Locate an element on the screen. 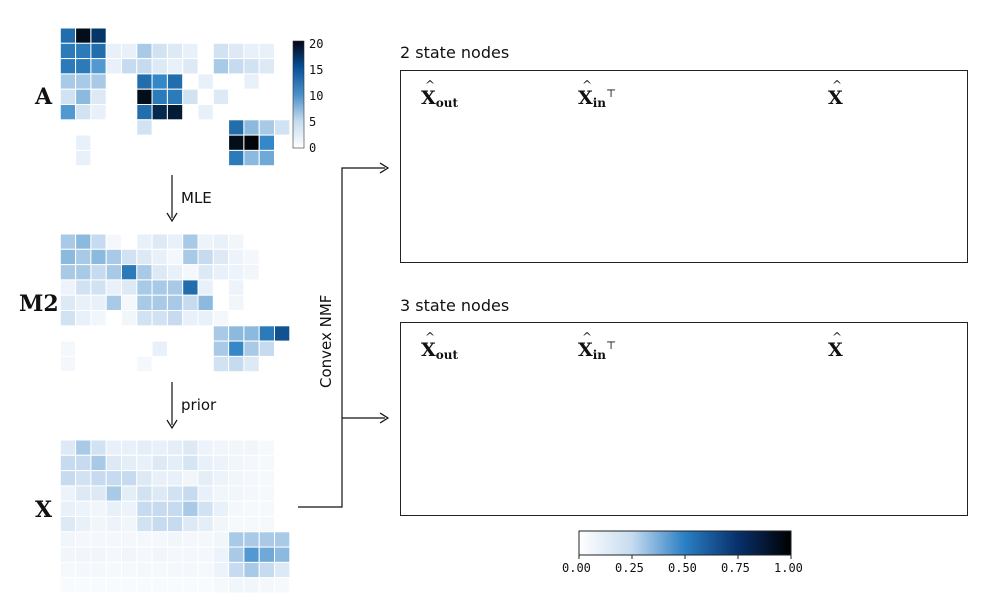  panel-title-3-state: 3 state nodes is located at coordinates (455, 305).